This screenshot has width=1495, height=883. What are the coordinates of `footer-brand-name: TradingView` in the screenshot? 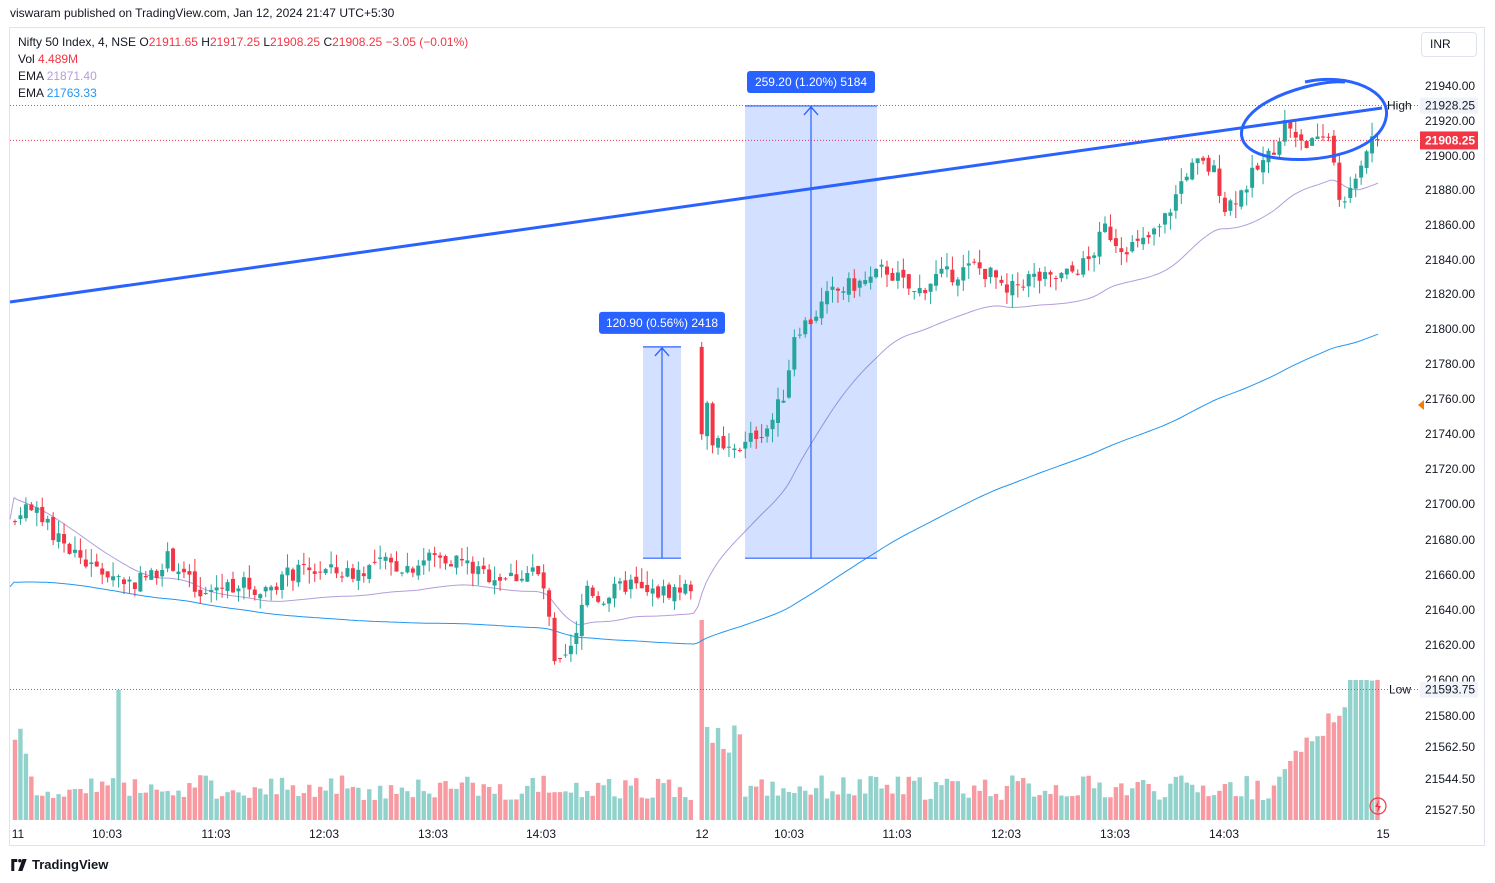 It's located at (70, 864).